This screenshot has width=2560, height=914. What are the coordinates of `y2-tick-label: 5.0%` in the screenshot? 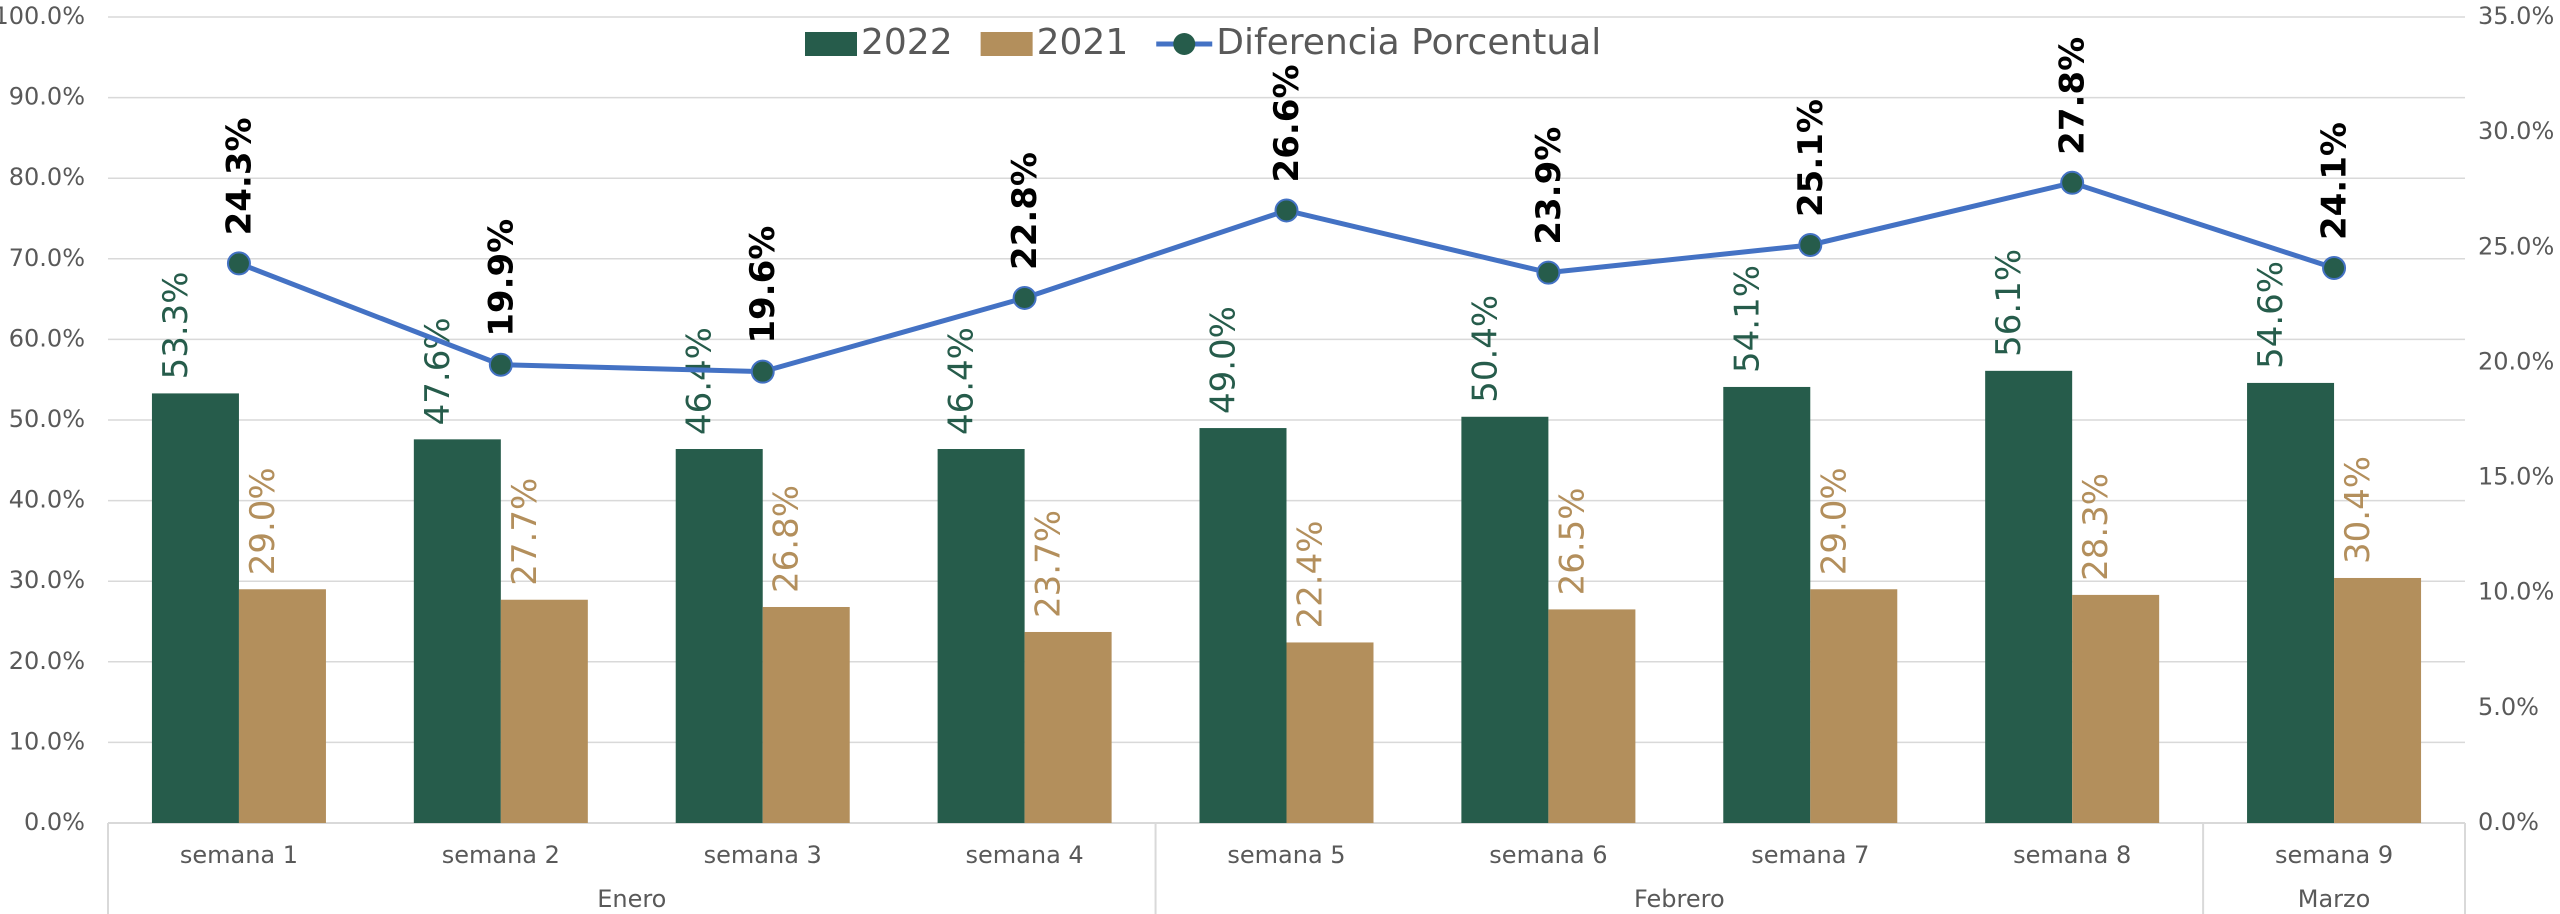 It's located at (2508, 707).